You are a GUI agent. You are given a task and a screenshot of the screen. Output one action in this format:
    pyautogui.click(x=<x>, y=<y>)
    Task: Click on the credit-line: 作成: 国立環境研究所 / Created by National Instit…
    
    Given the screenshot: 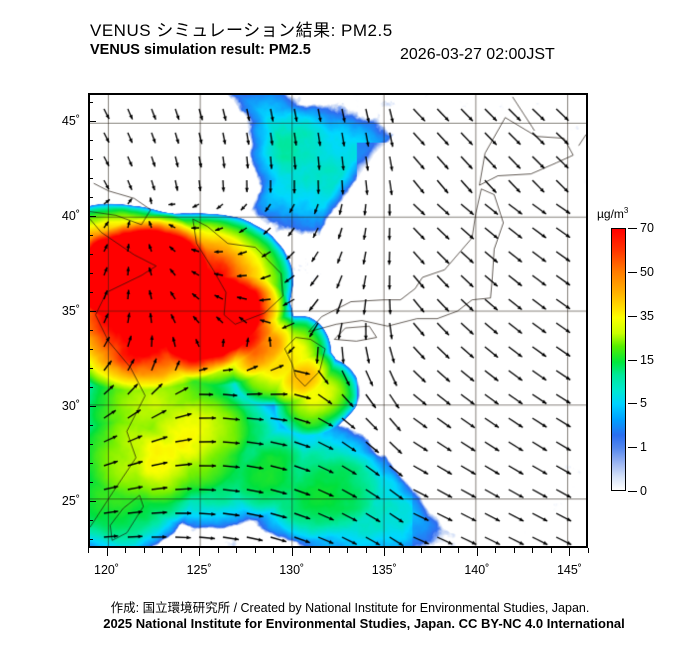 What is the action you would take?
    pyautogui.click(x=350, y=608)
    